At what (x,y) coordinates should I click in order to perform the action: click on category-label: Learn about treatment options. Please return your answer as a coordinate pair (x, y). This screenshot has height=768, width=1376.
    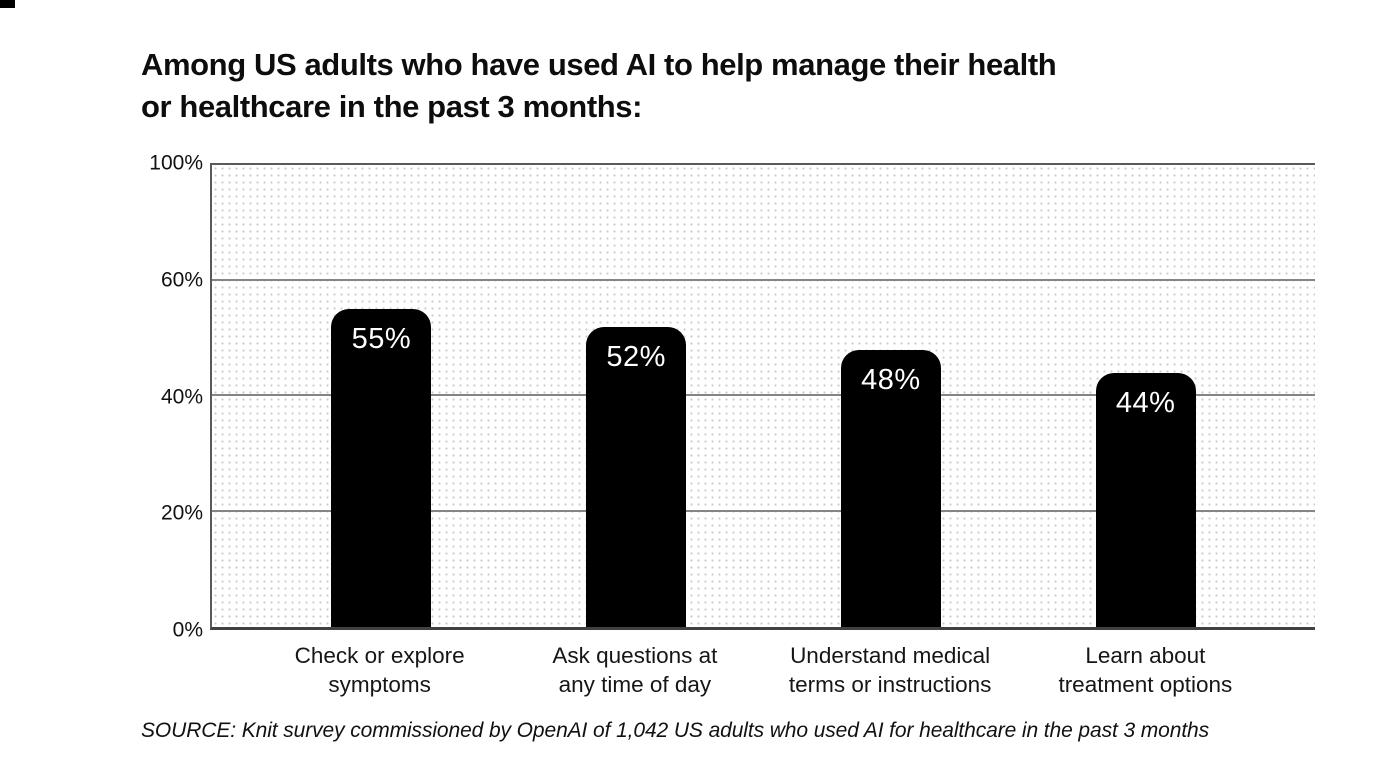
    Looking at the image, I should click on (1145, 670).